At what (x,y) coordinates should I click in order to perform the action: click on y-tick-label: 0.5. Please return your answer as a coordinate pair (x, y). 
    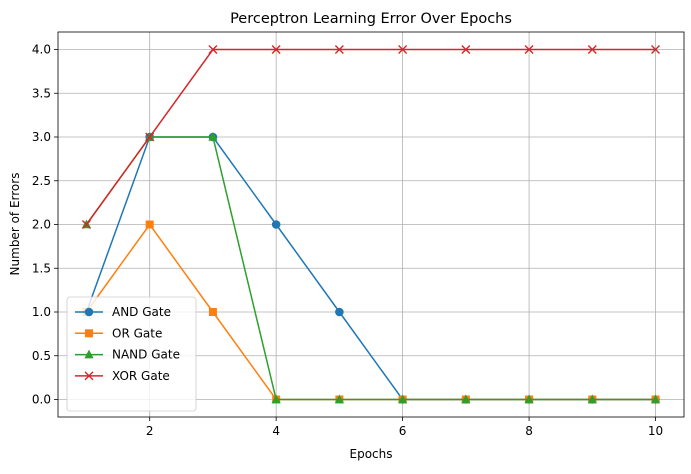
    Looking at the image, I should click on (41, 356).